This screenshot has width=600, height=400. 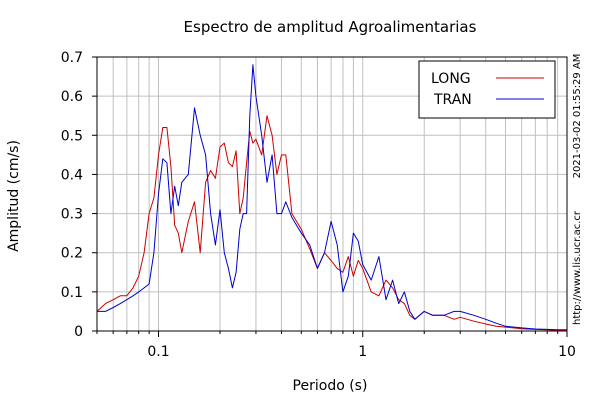 I want to click on chart-title: Espectro de amplitud Agroalimentarias, so click(x=330, y=27).